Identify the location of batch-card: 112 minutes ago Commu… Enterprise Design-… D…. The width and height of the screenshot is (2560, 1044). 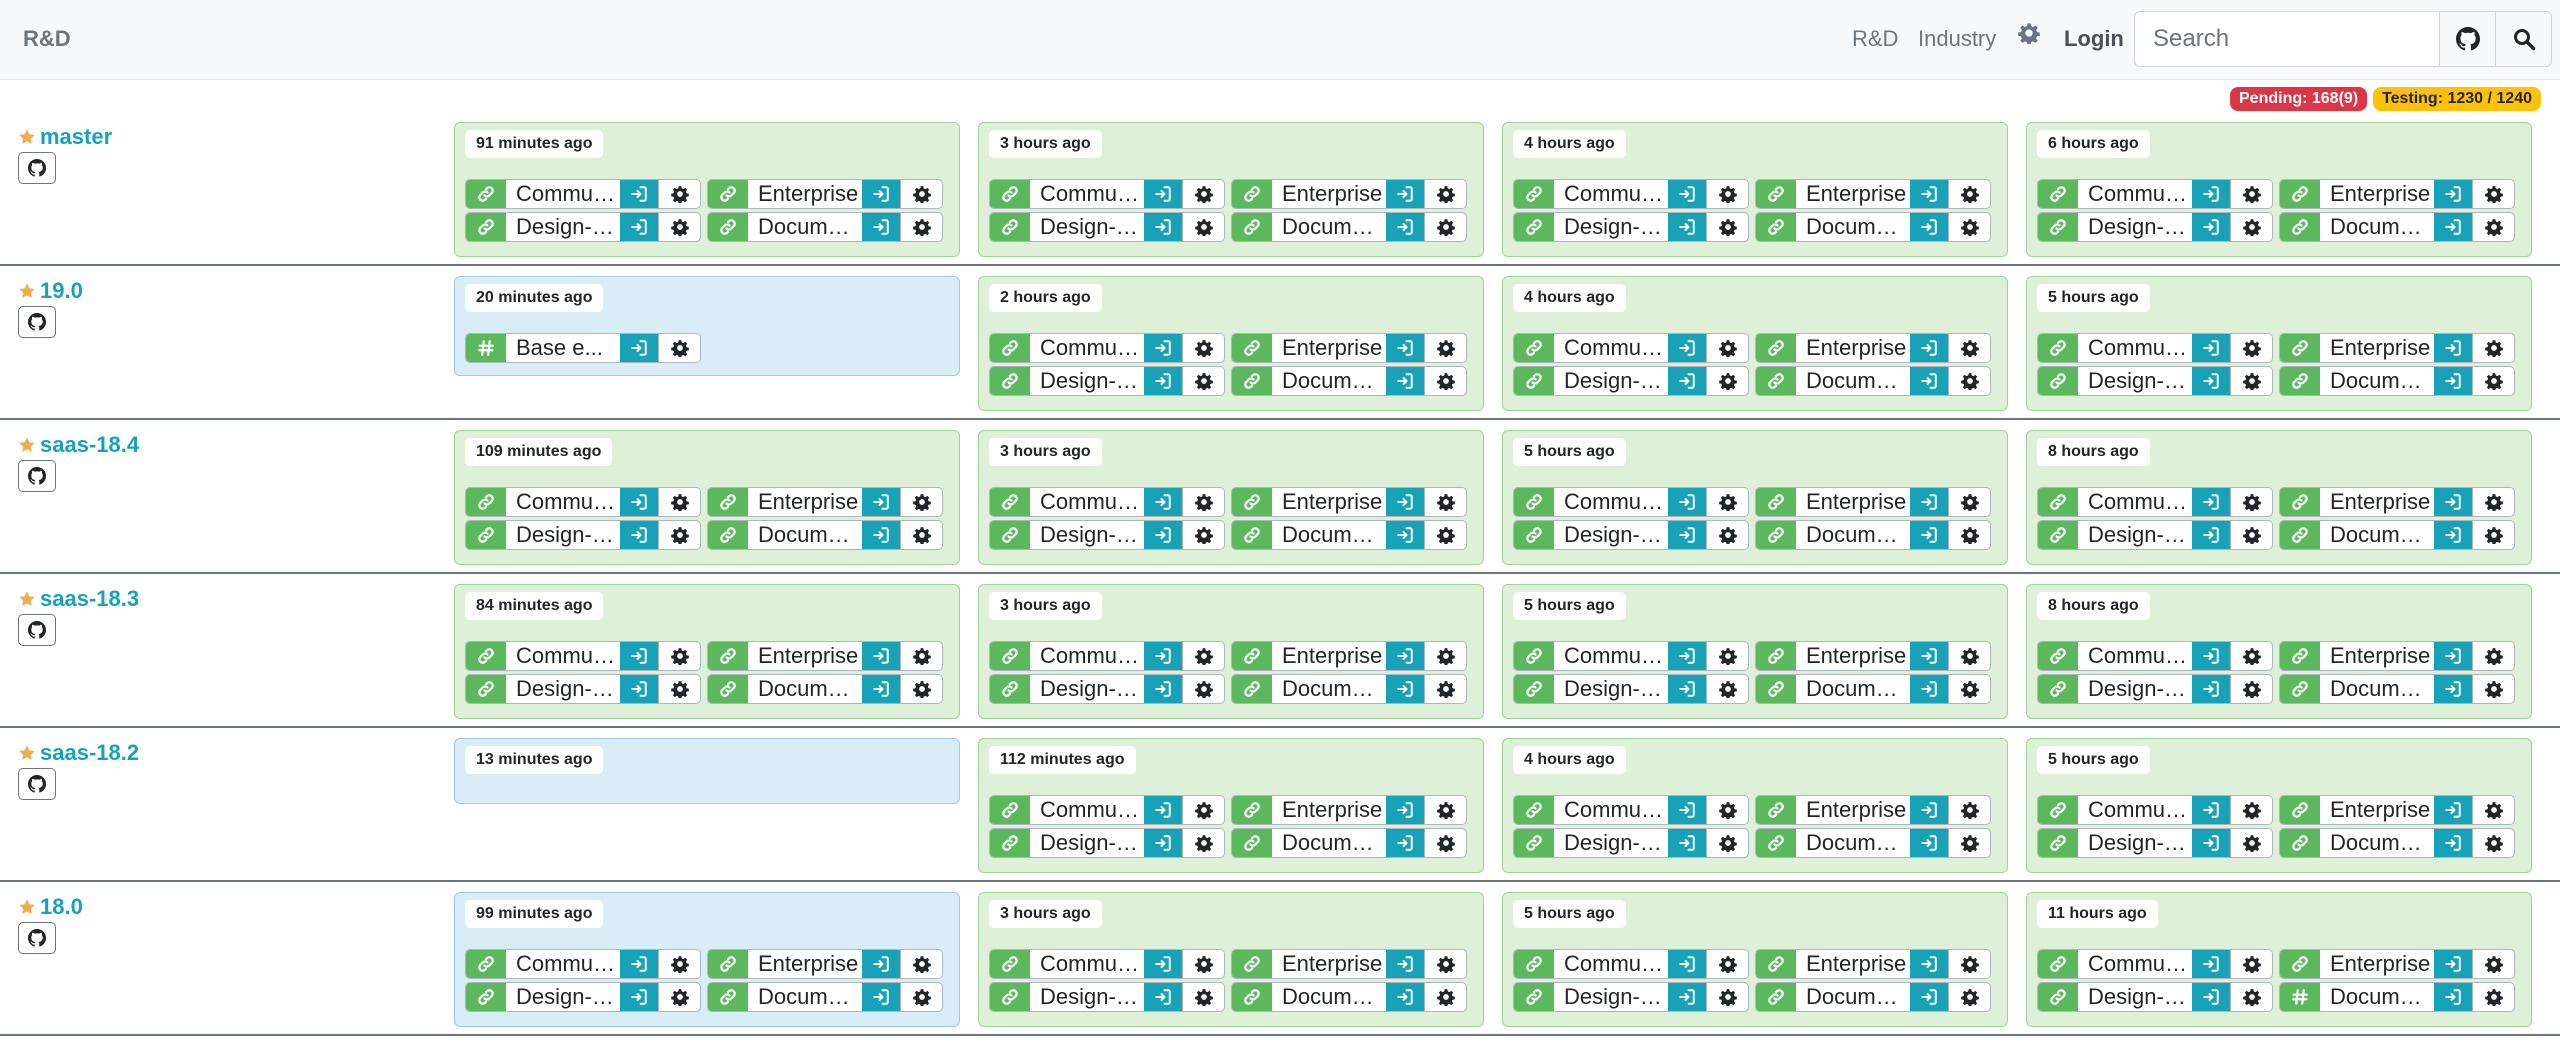
(1231, 805).